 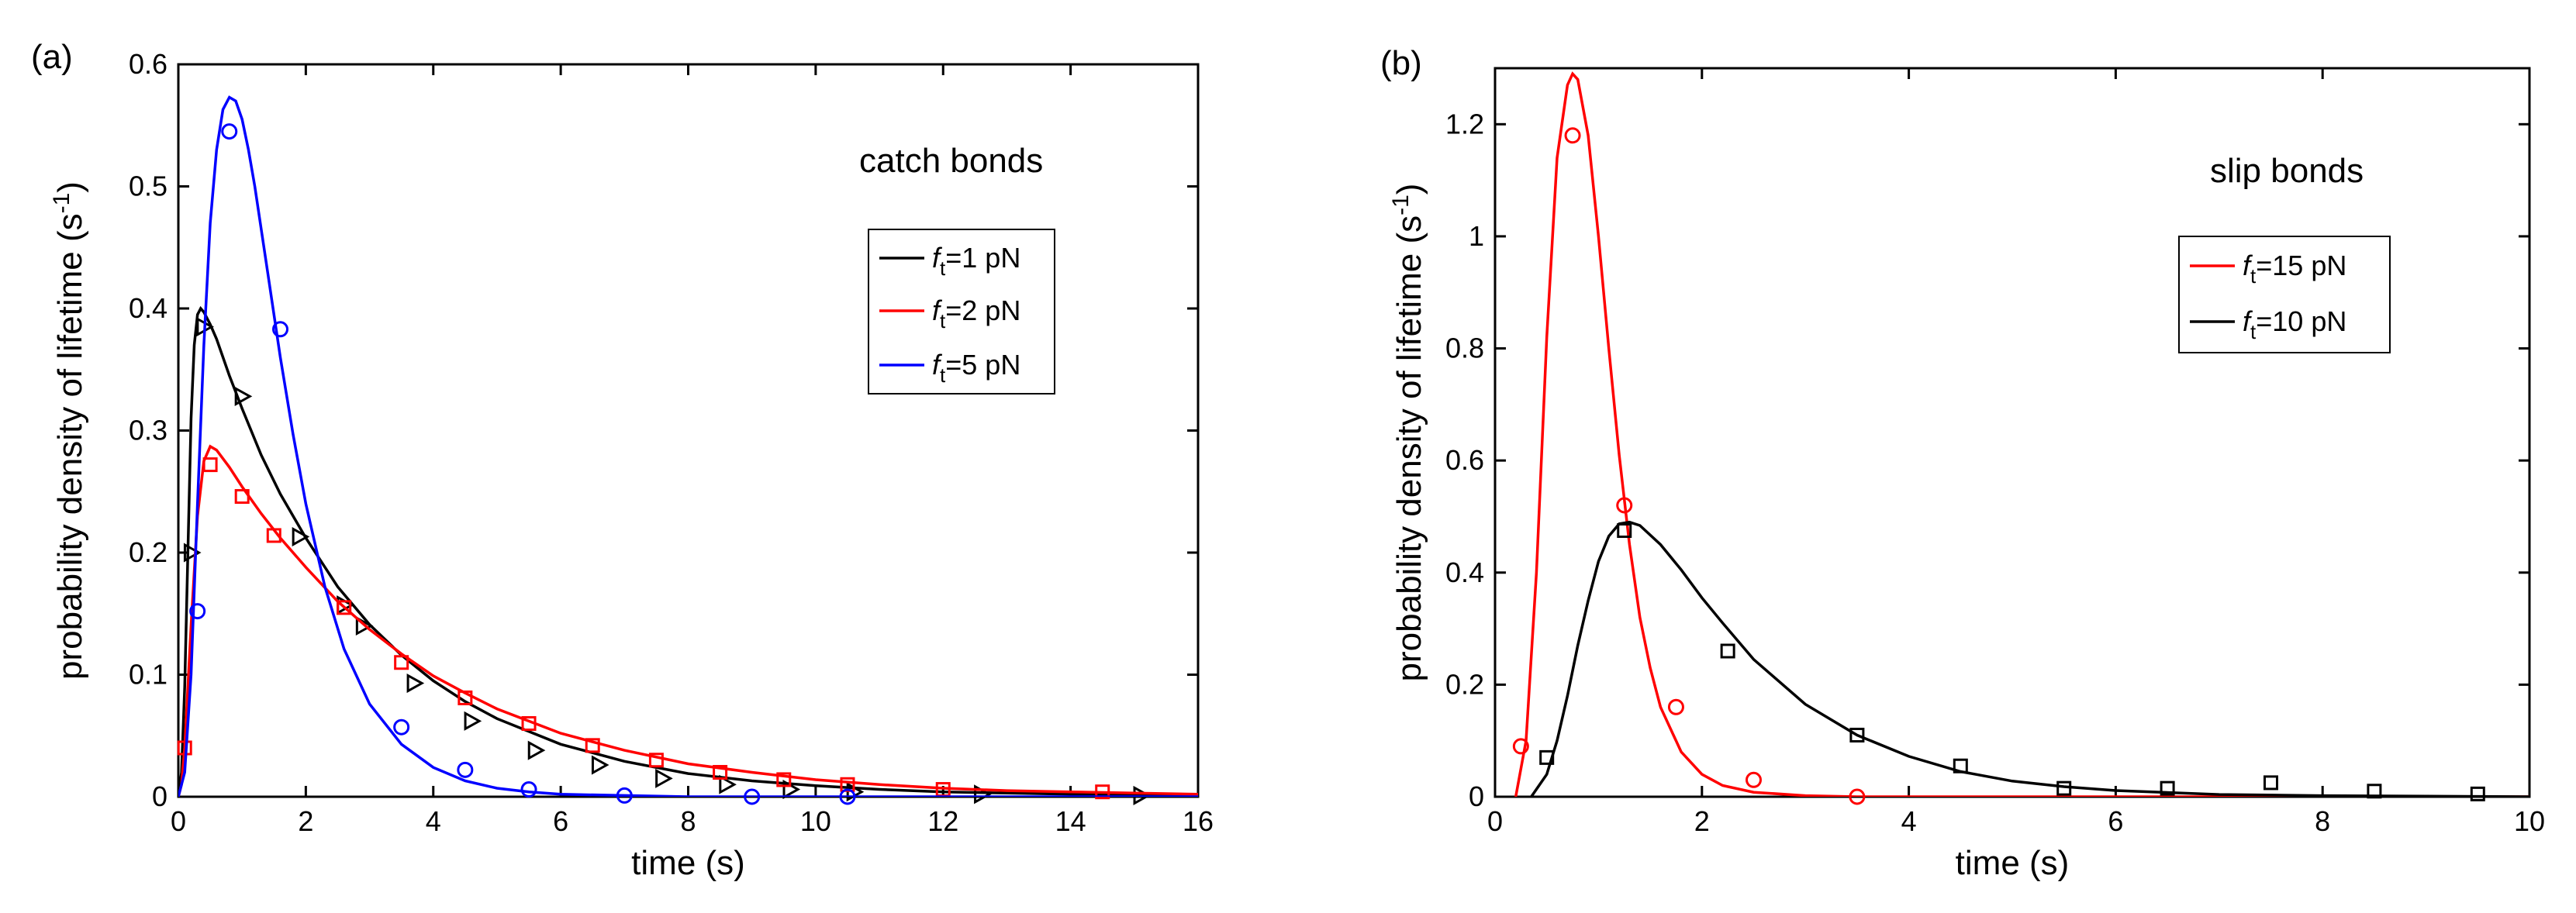 I want to click on legend-entry: ft=5 pN, so click(x=976, y=368).